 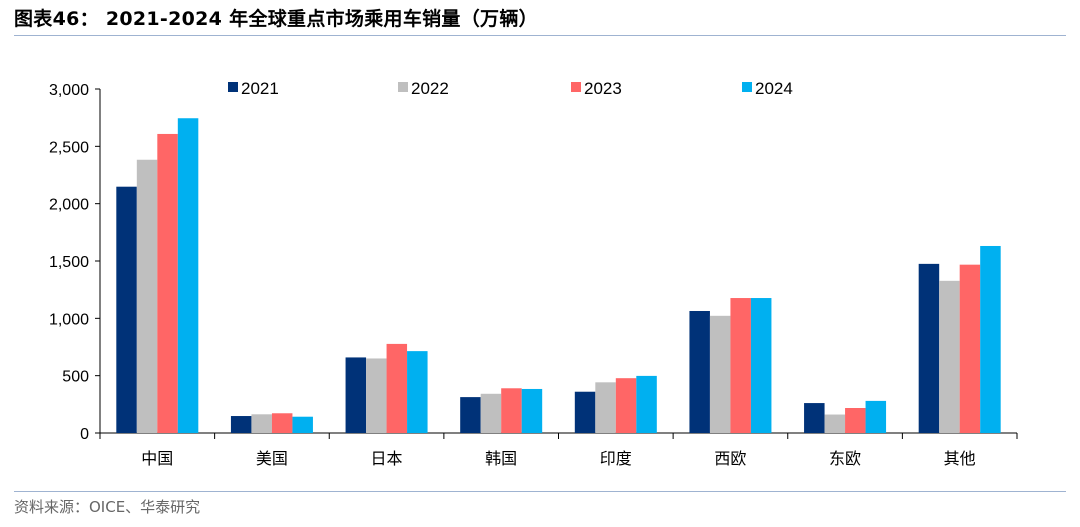 What do you see at coordinates (233, 87) in the screenshot?
I see `legend-swatch-2021` at bounding box center [233, 87].